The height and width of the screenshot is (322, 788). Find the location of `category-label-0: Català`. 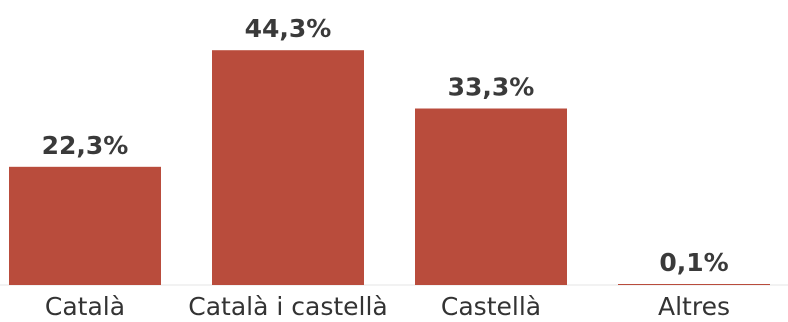

category-label-0: Català is located at coordinates (85, 306).